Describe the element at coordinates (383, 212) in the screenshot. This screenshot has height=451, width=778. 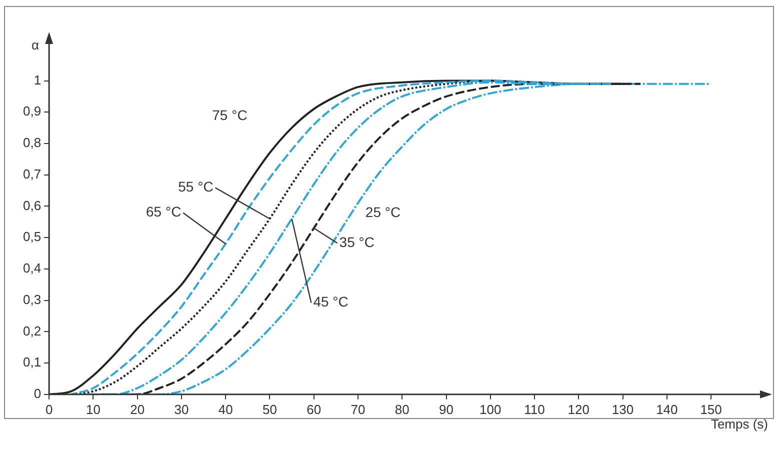
I see `annotation: 25 °C` at that location.